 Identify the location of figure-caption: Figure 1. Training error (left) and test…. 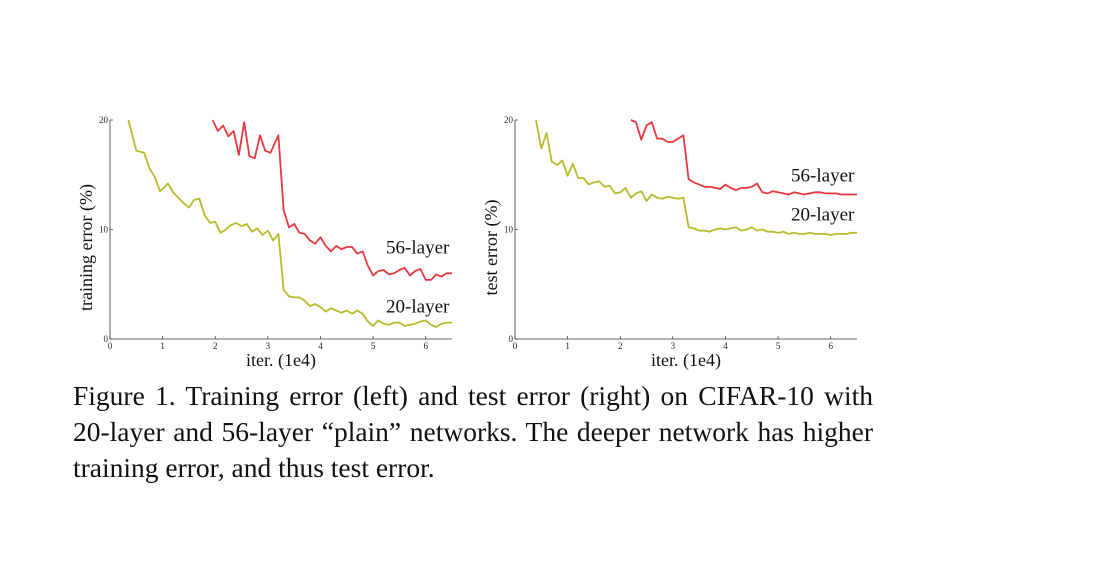
(473, 431).